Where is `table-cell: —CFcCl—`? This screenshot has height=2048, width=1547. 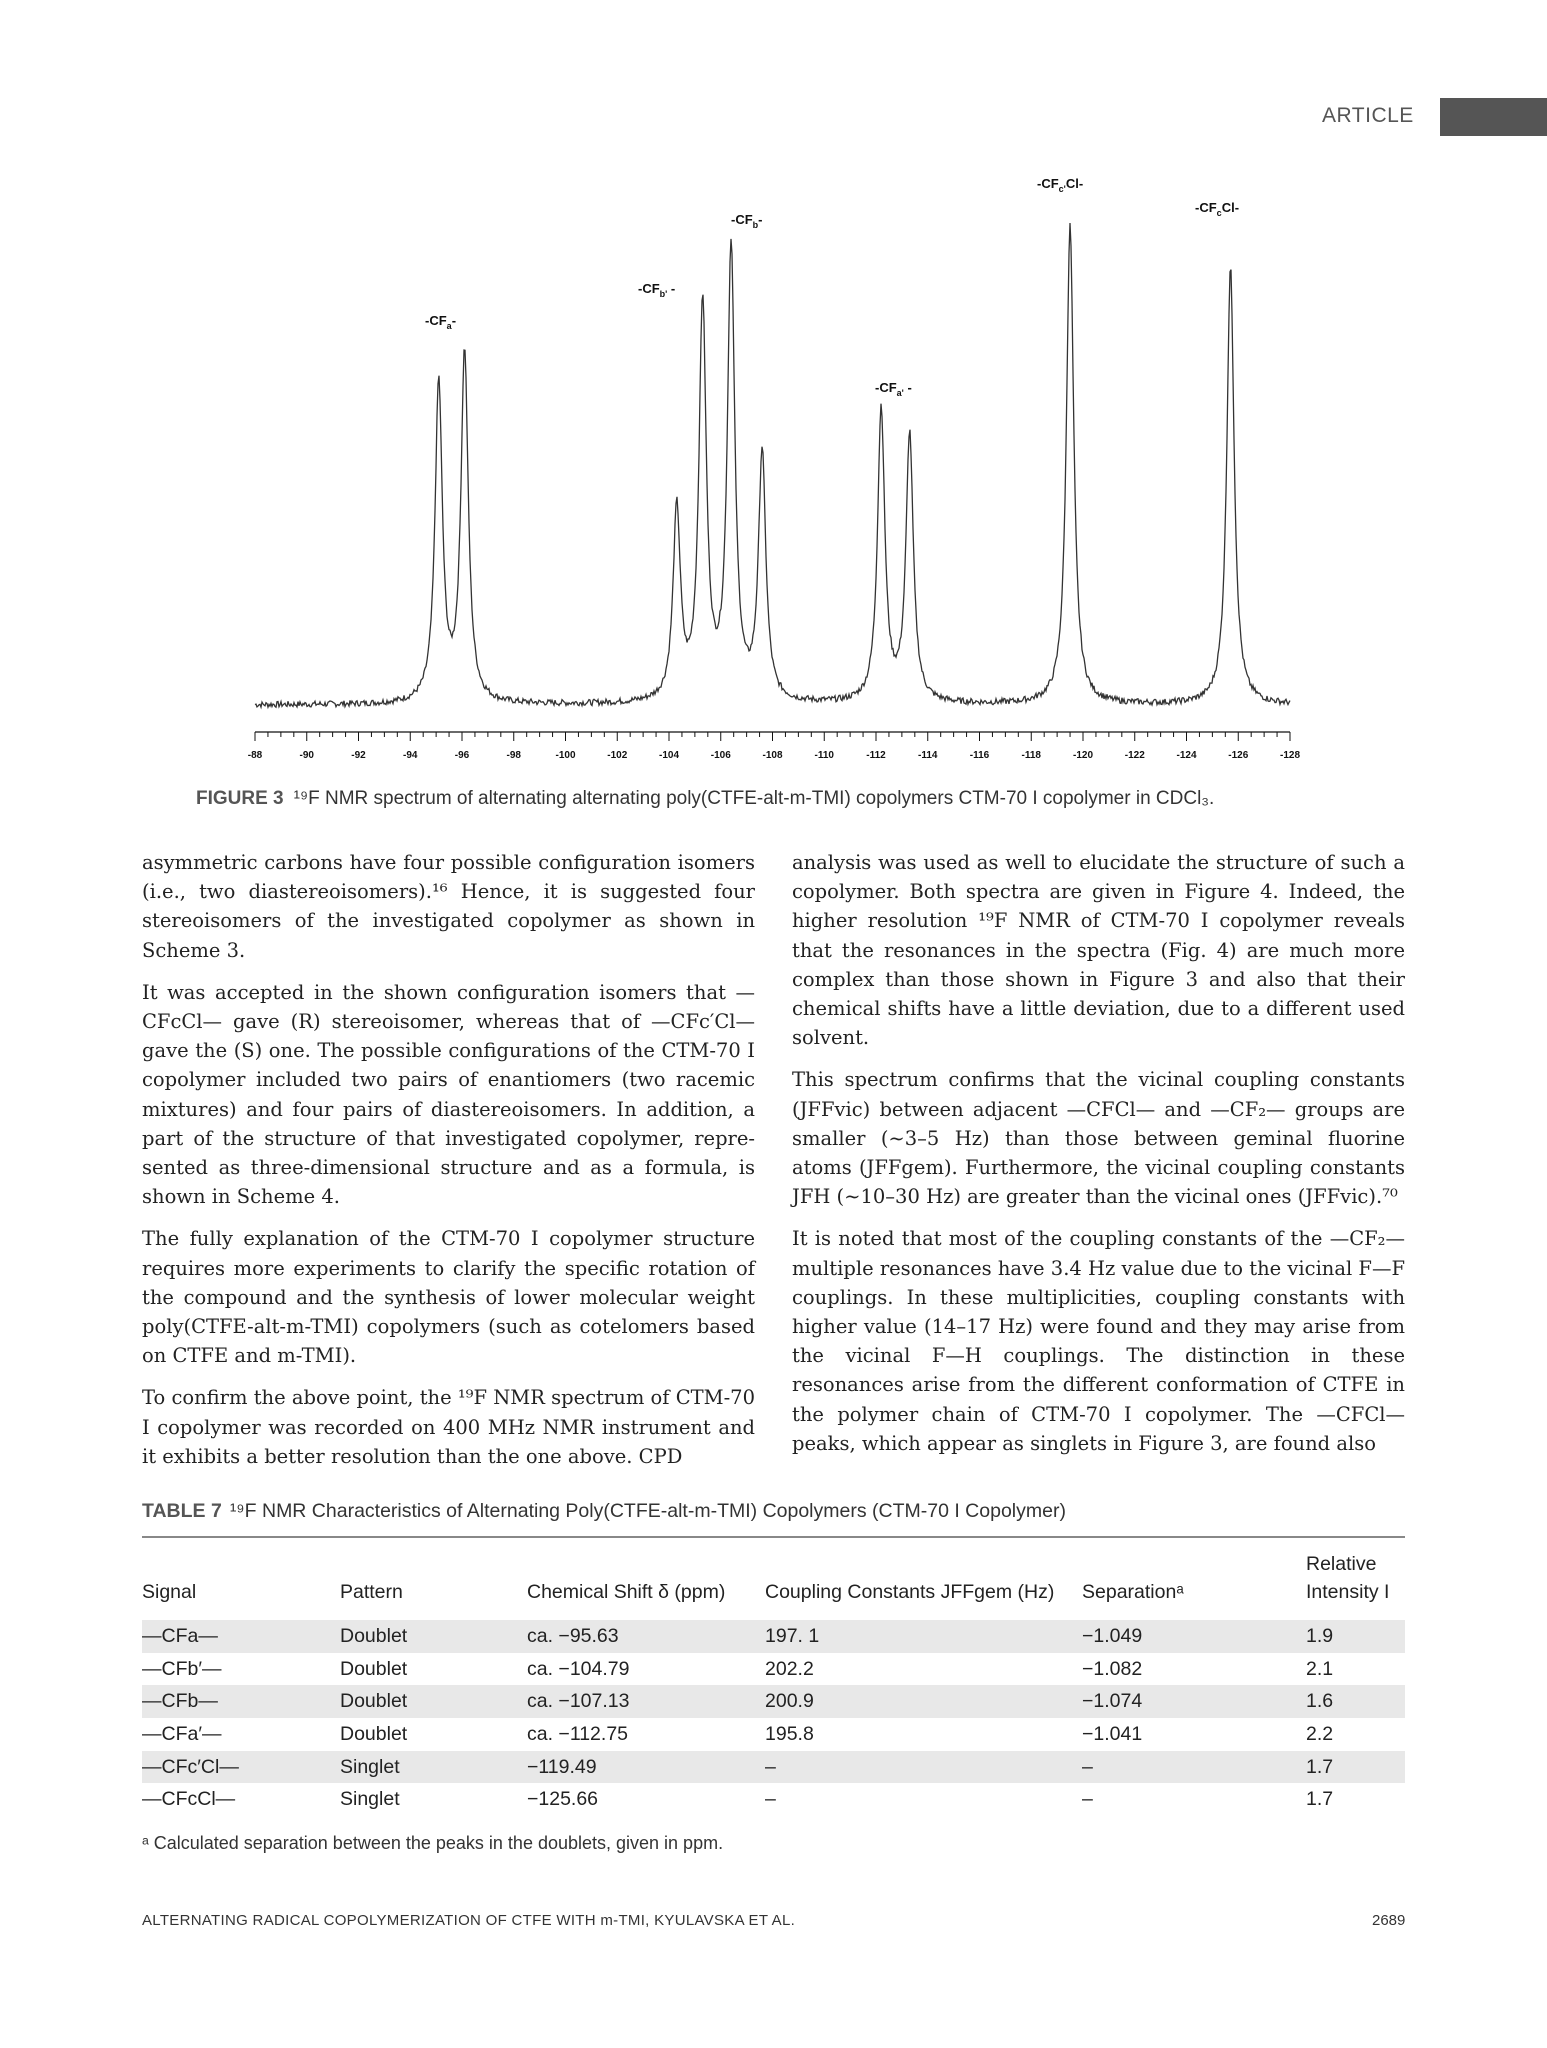 table-cell: —CFcCl— is located at coordinates (189, 1799).